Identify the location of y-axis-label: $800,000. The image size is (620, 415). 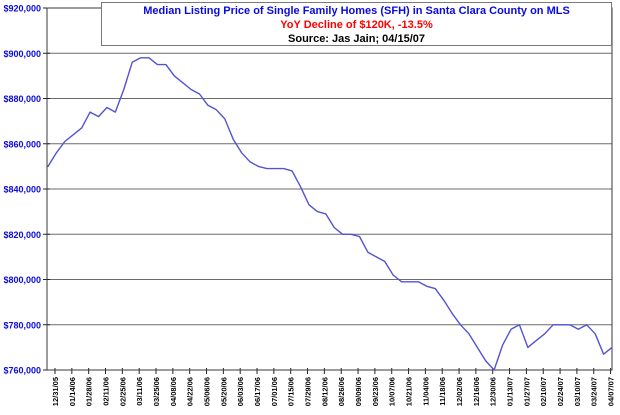
(22, 280).